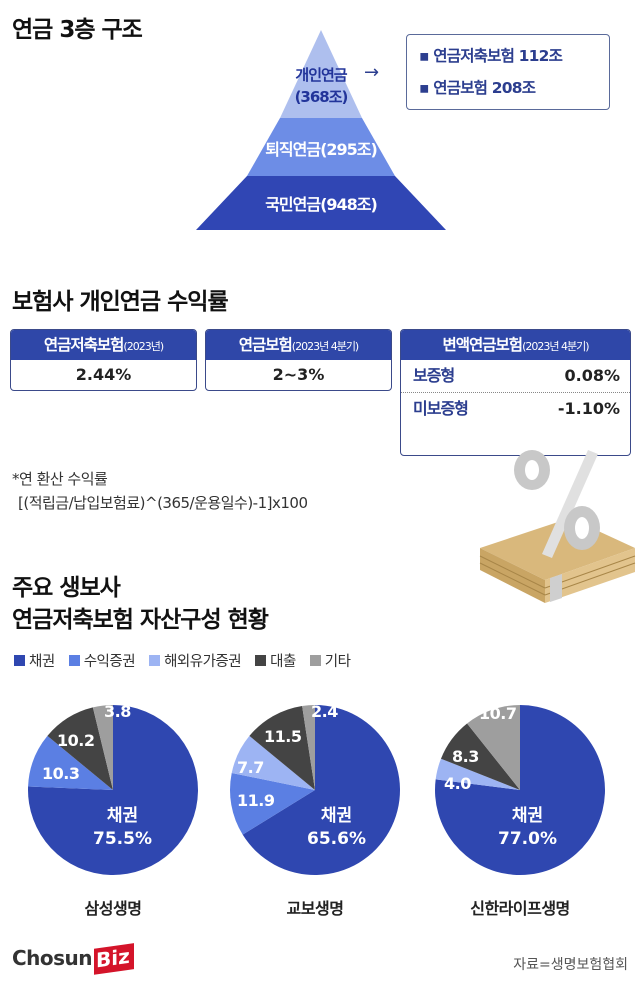  I want to click on pyramid-shape, so click(321, 130).